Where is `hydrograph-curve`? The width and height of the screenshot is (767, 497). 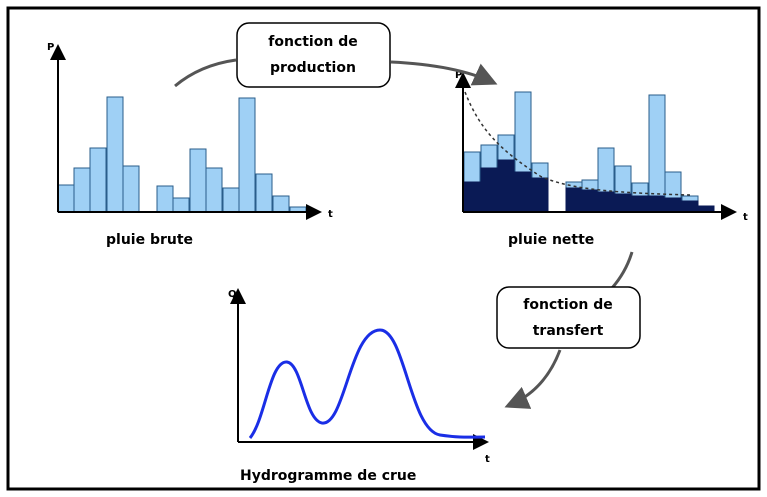 hydrograph-curve is located at coordinates (367, 383).